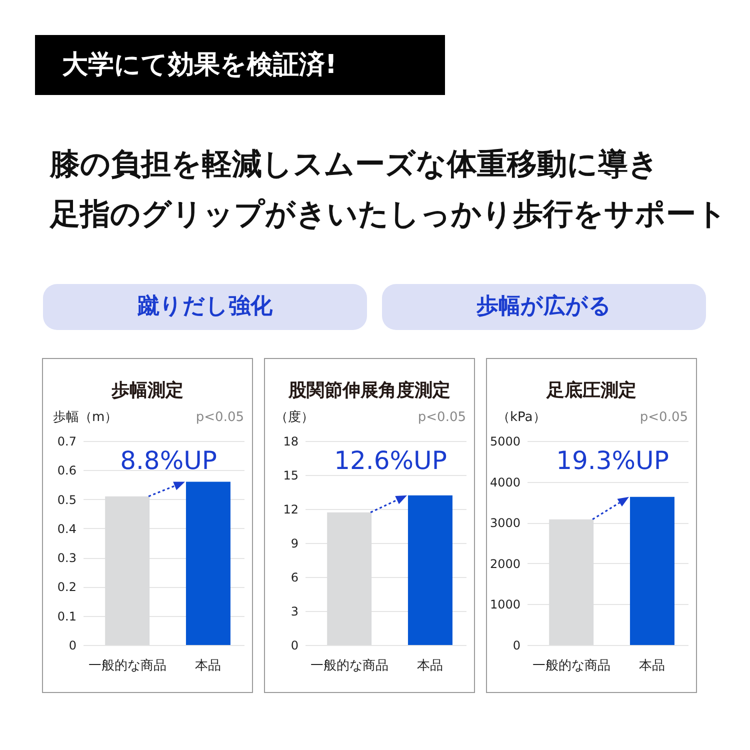 Image resolution: width=750 pixels, height=750 pixels. I want to click on annotation: 12.6%UP, so click(390, 460).